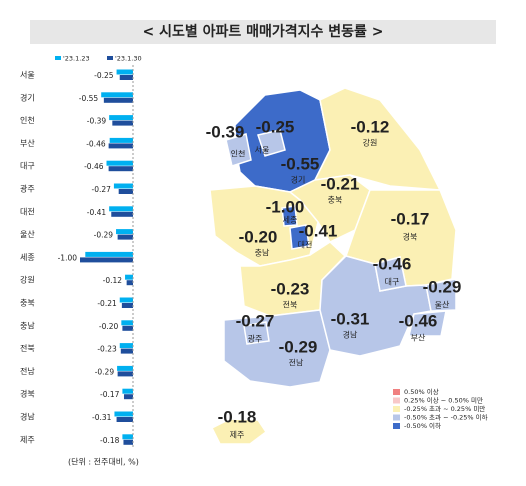 The height and width of the screenshot is (486, 526). Describe the element at coordinates (422, 425) in the screenshot. I see `map-legend-label: -0.50% 이하` at that location.